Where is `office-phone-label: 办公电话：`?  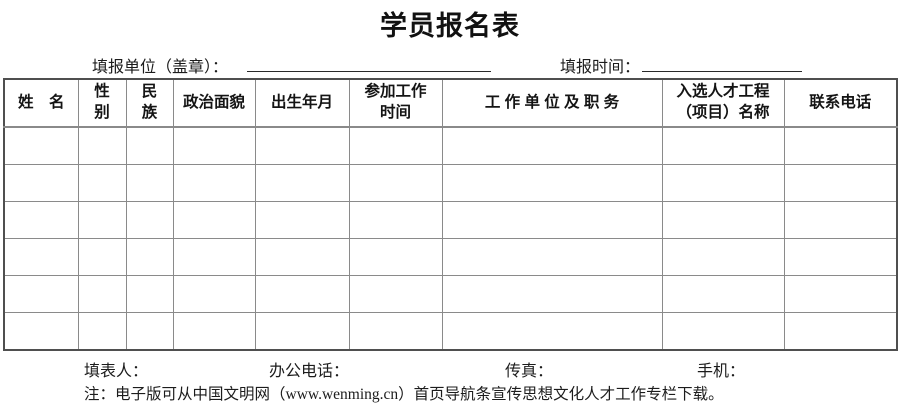
office-phone-label: 办公电话： is located at coordinates (309, 371).